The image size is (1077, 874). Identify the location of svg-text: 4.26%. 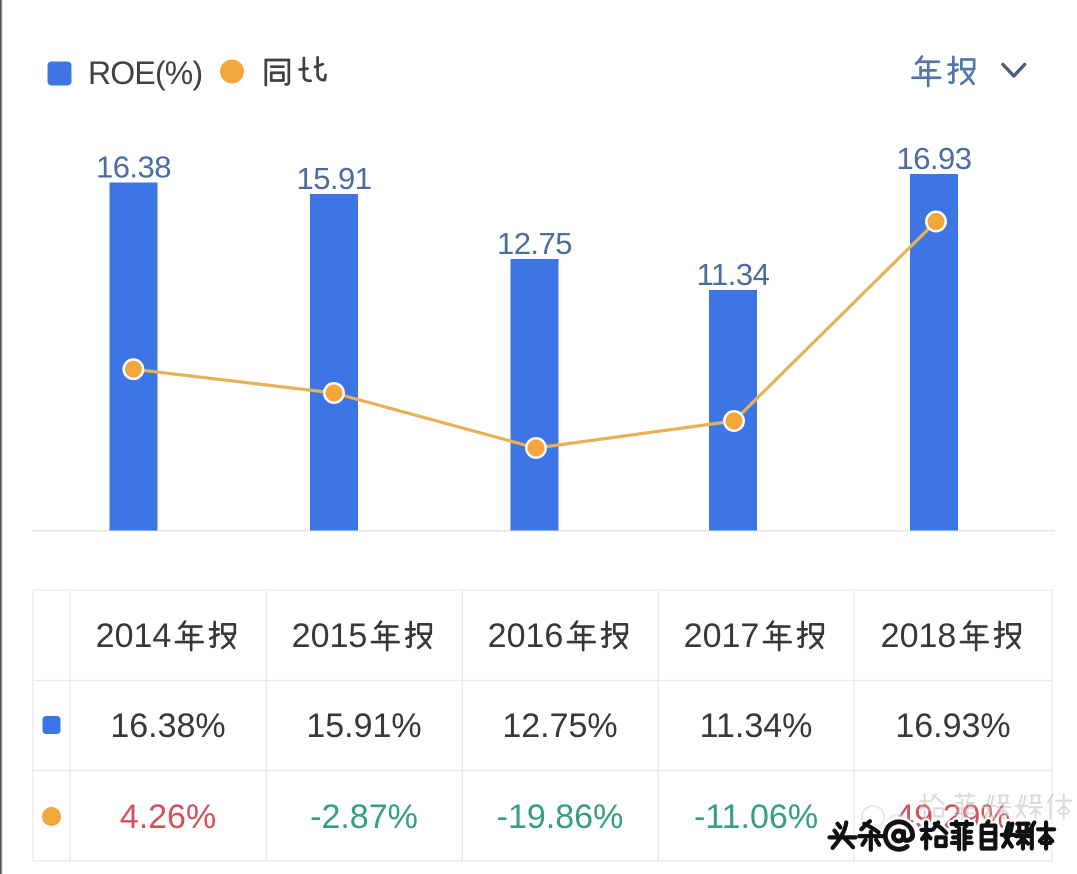
(168, 817).